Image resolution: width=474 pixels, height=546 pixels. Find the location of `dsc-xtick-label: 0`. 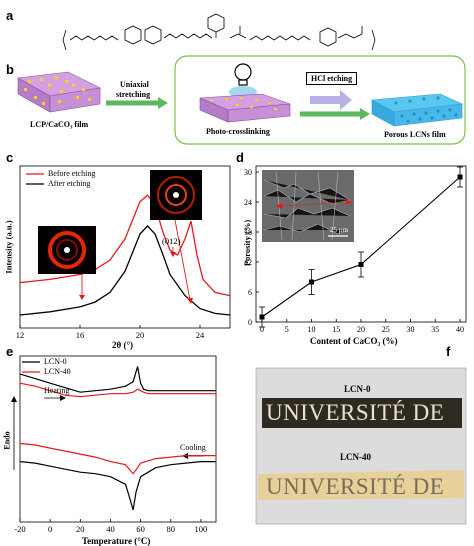

dsc-xtick-label: 0 is located at coordinates (50, 529).